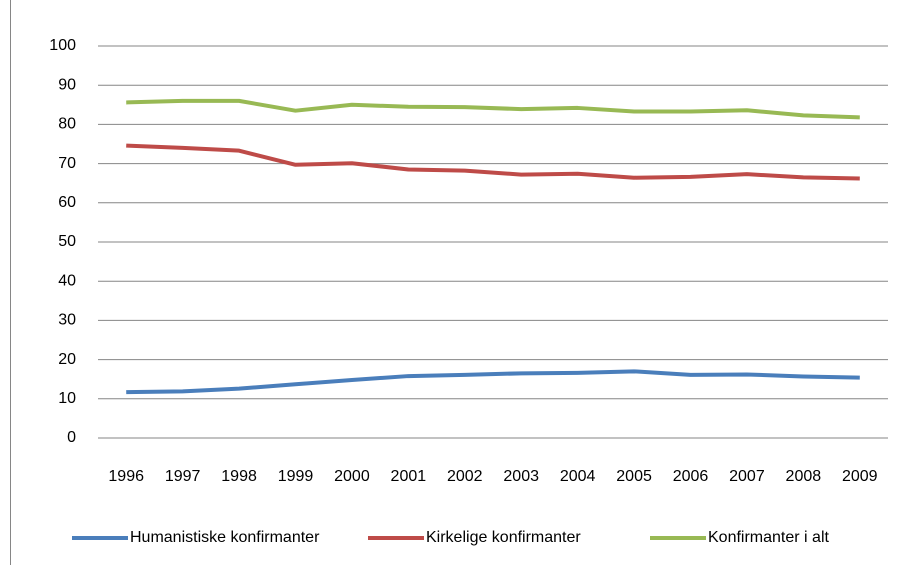  What do you see at coordinates (747, 476) in the screenshot?
I see `x-tick-label: 2007` at bounding box center [747, 476].